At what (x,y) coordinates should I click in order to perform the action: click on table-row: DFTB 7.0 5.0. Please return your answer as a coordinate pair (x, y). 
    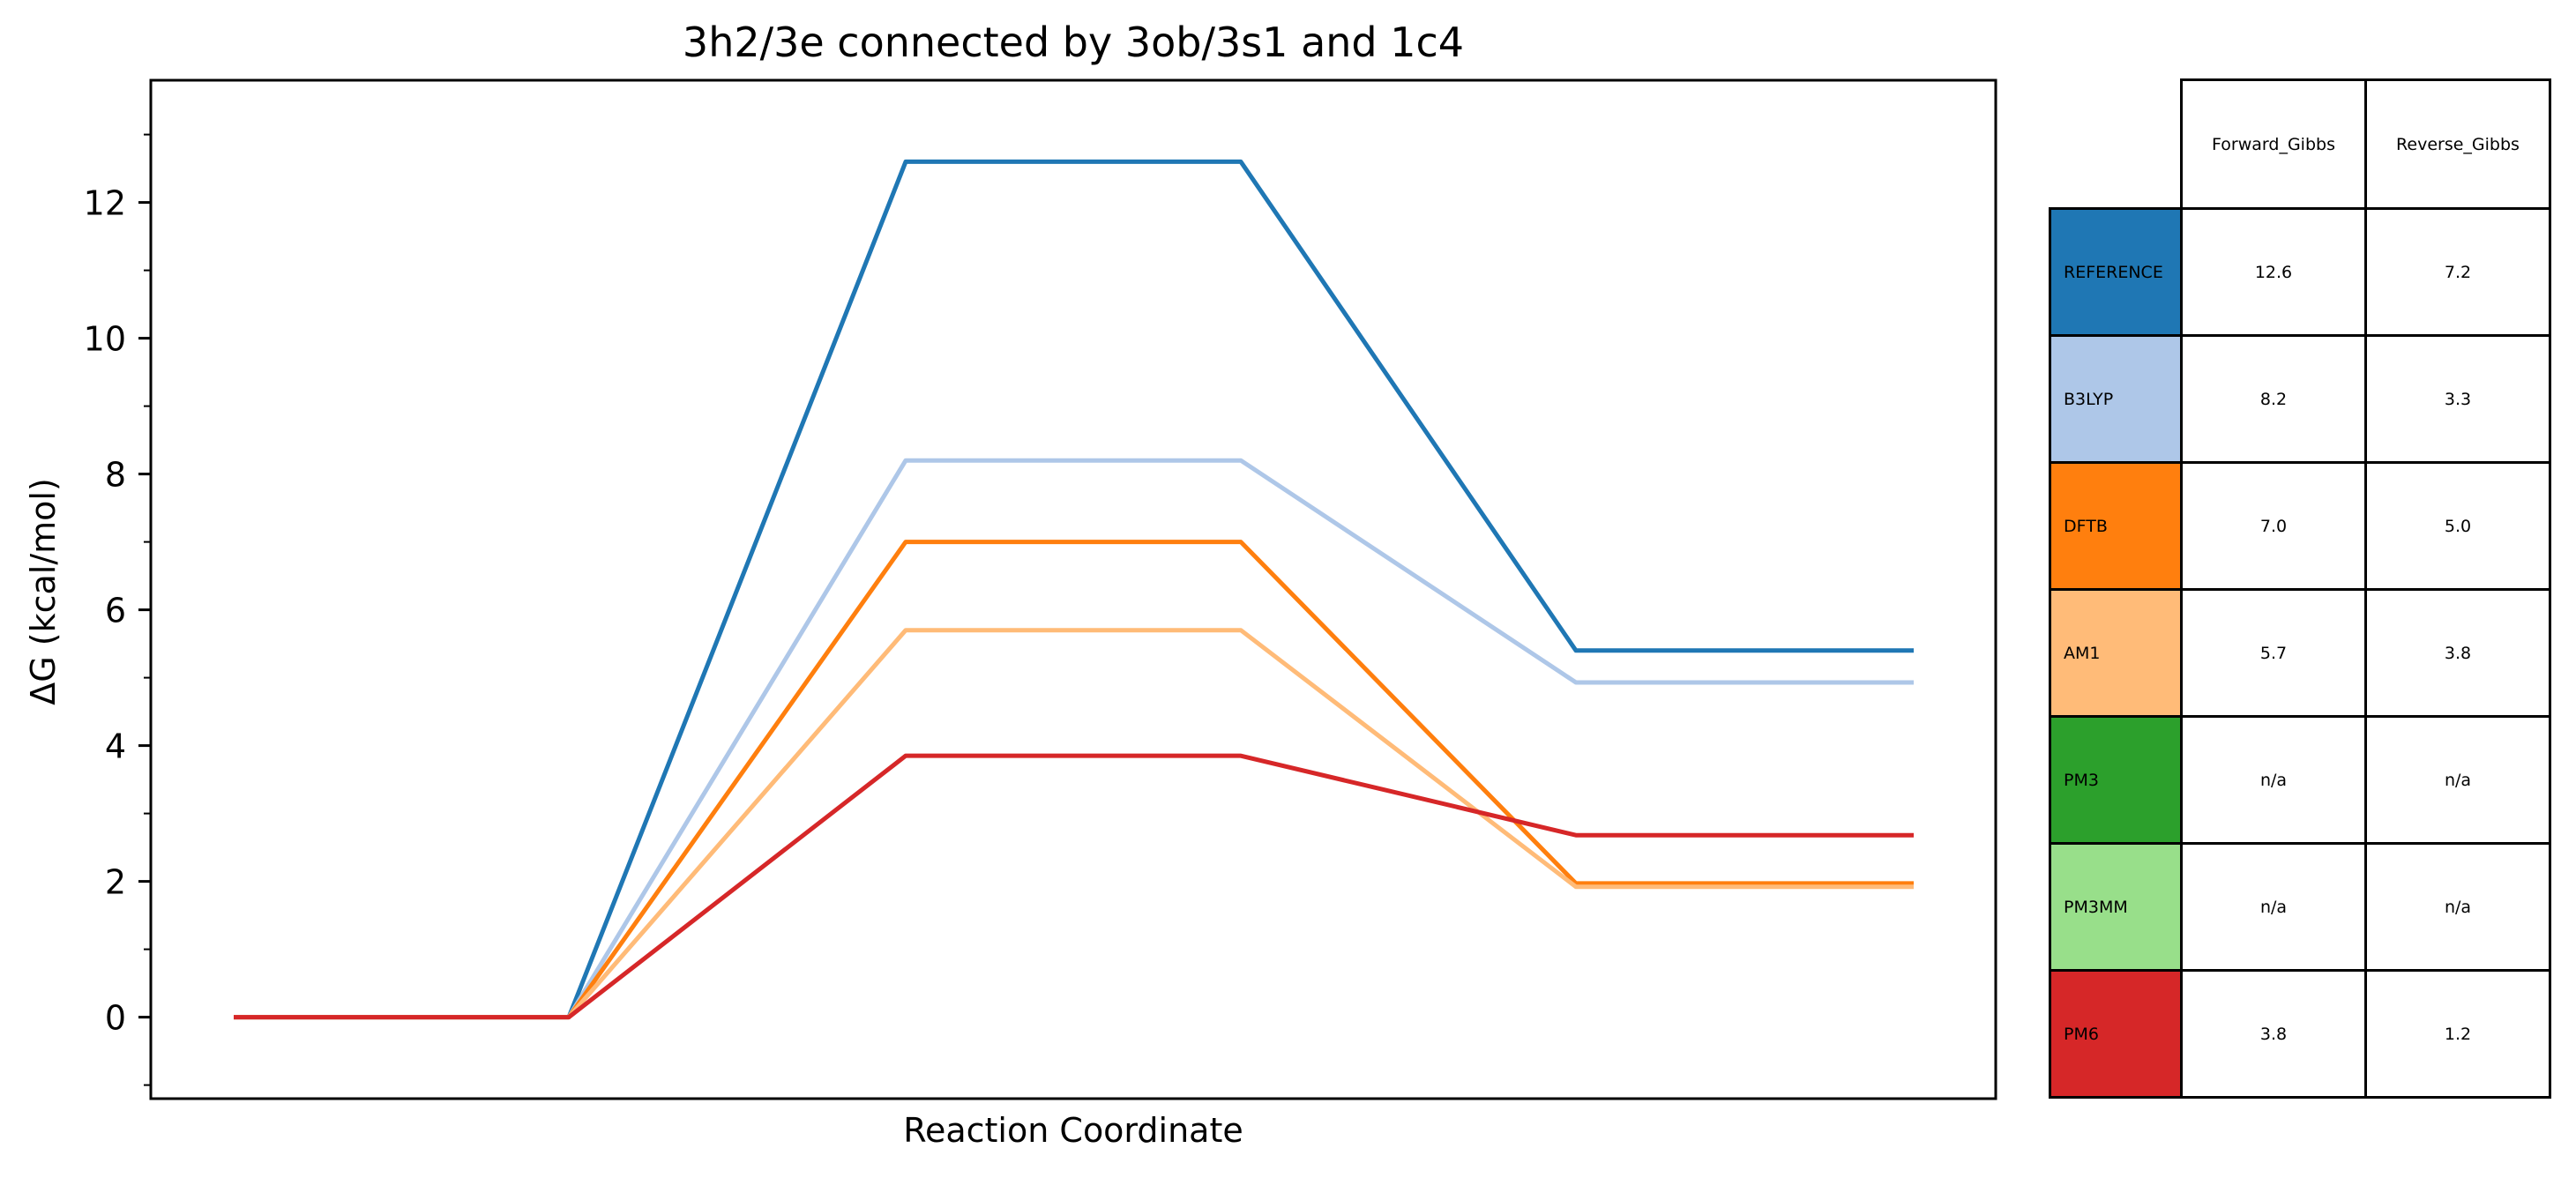
    Looking at the image, I should click on (2300, 526).